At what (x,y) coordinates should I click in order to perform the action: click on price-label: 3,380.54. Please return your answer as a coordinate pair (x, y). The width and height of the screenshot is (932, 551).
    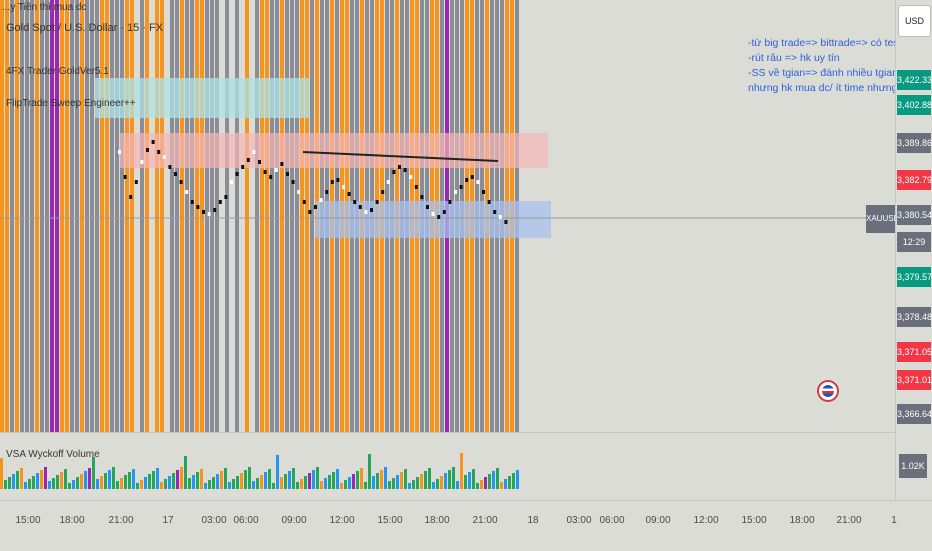
    Looking at the image, I should click on (914, 215).